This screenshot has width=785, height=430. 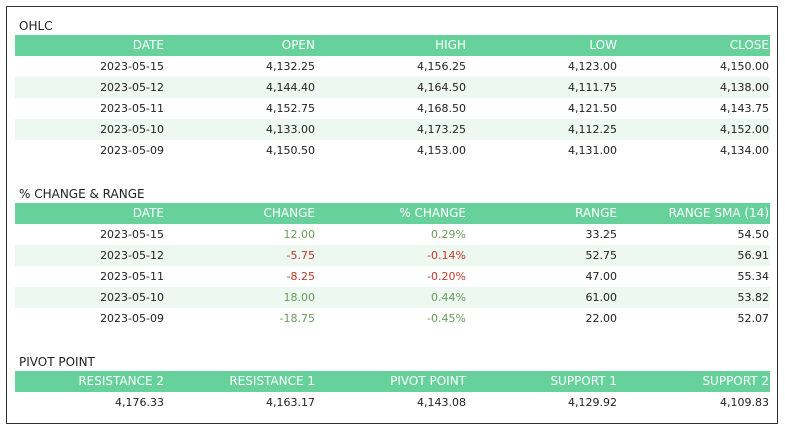 I want to click on range-value: 22.00, so click(x=601, y=318).